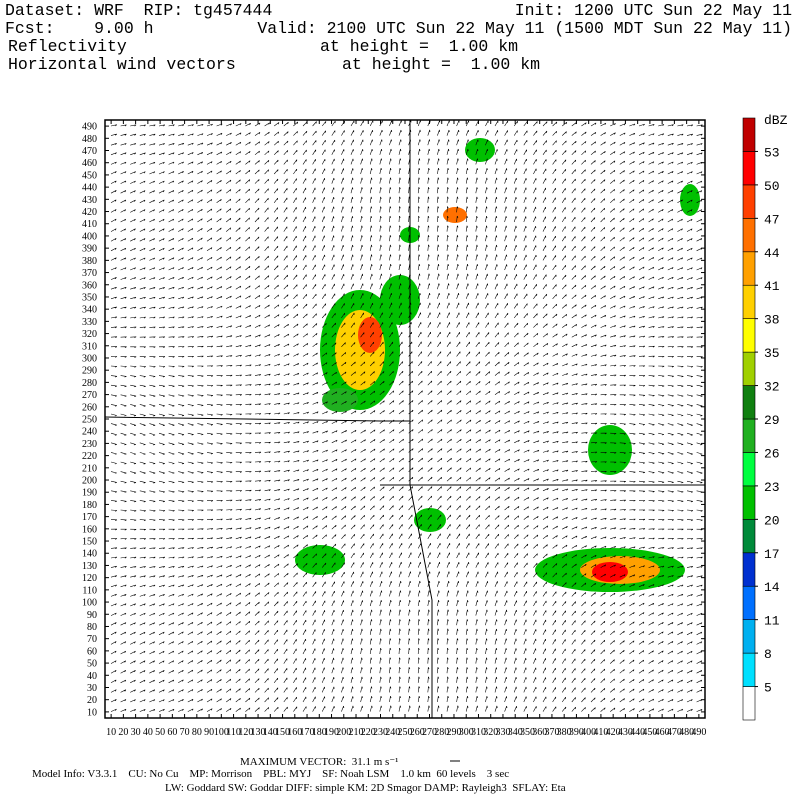  I want to click on y-tick-label: 60, so click(92, 651).